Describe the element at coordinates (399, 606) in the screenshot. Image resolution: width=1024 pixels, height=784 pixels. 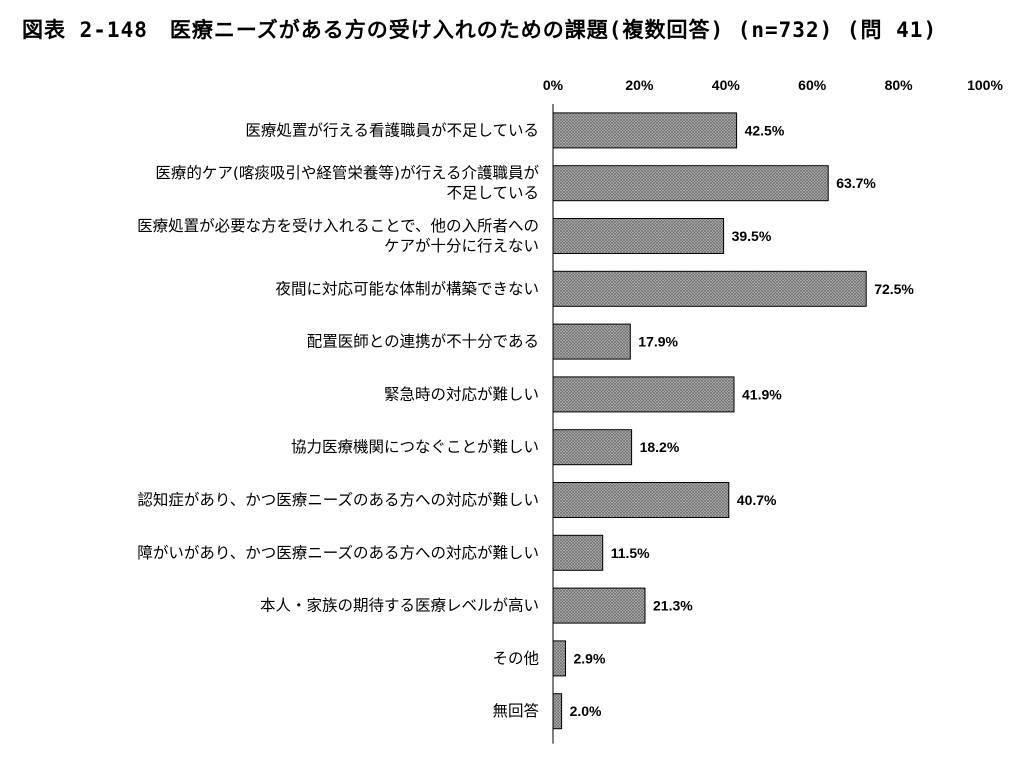
I see `category-label: 本人・家族の期待する医療レベルが高い` at that location.